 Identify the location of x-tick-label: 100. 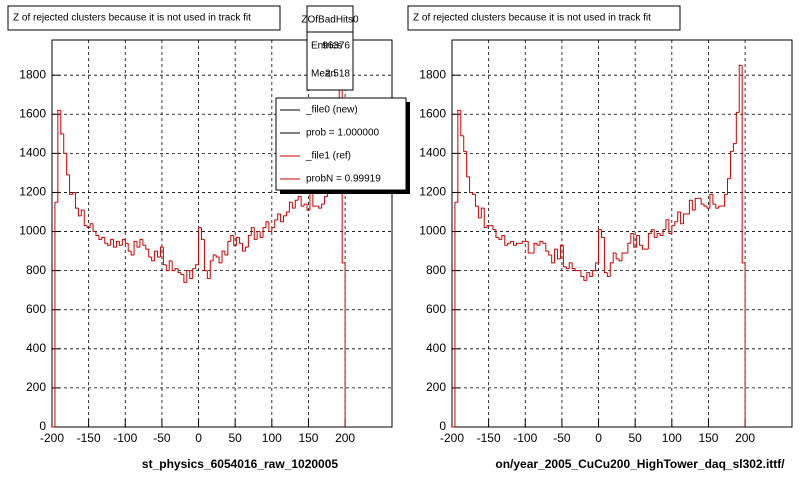
(672, 438).